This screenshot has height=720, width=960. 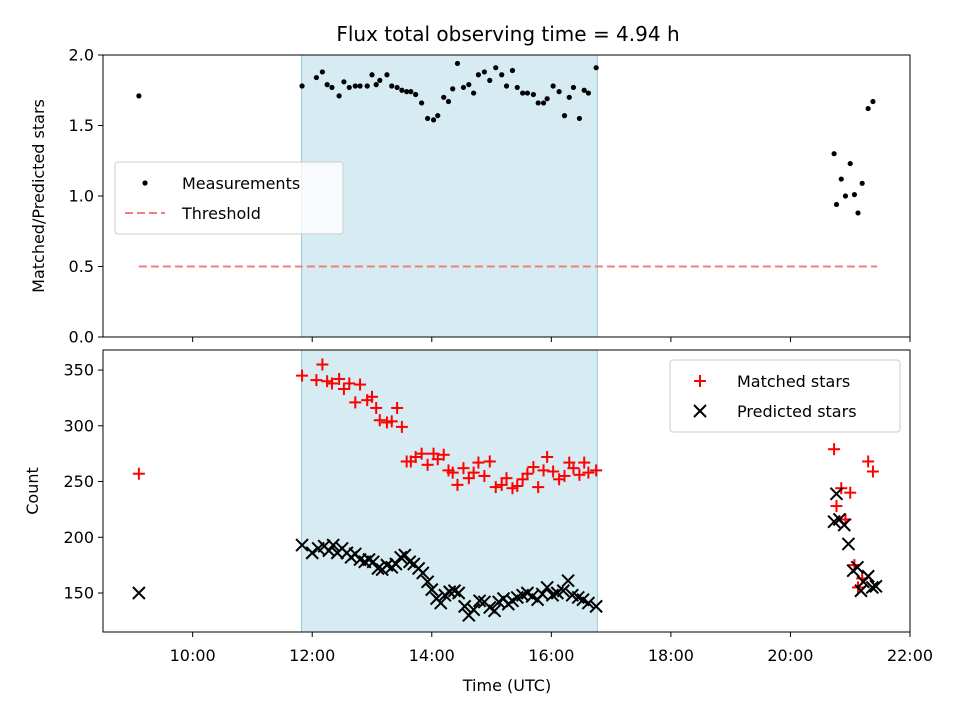 What do you see at coordinates (671, 655) in the screenshot?
I see `x-tick-label: 18:00` at bounding box center [671, 655].